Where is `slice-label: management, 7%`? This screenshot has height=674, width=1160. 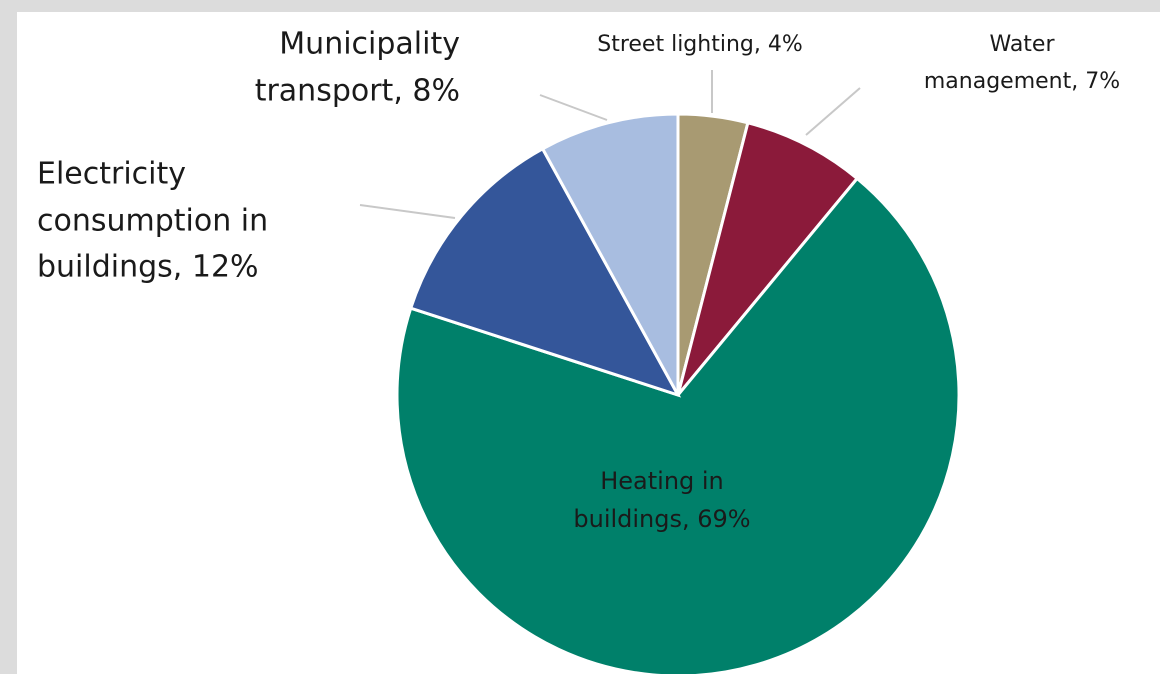 slice-label: management, 7% is located at coordinates (1022, 81).